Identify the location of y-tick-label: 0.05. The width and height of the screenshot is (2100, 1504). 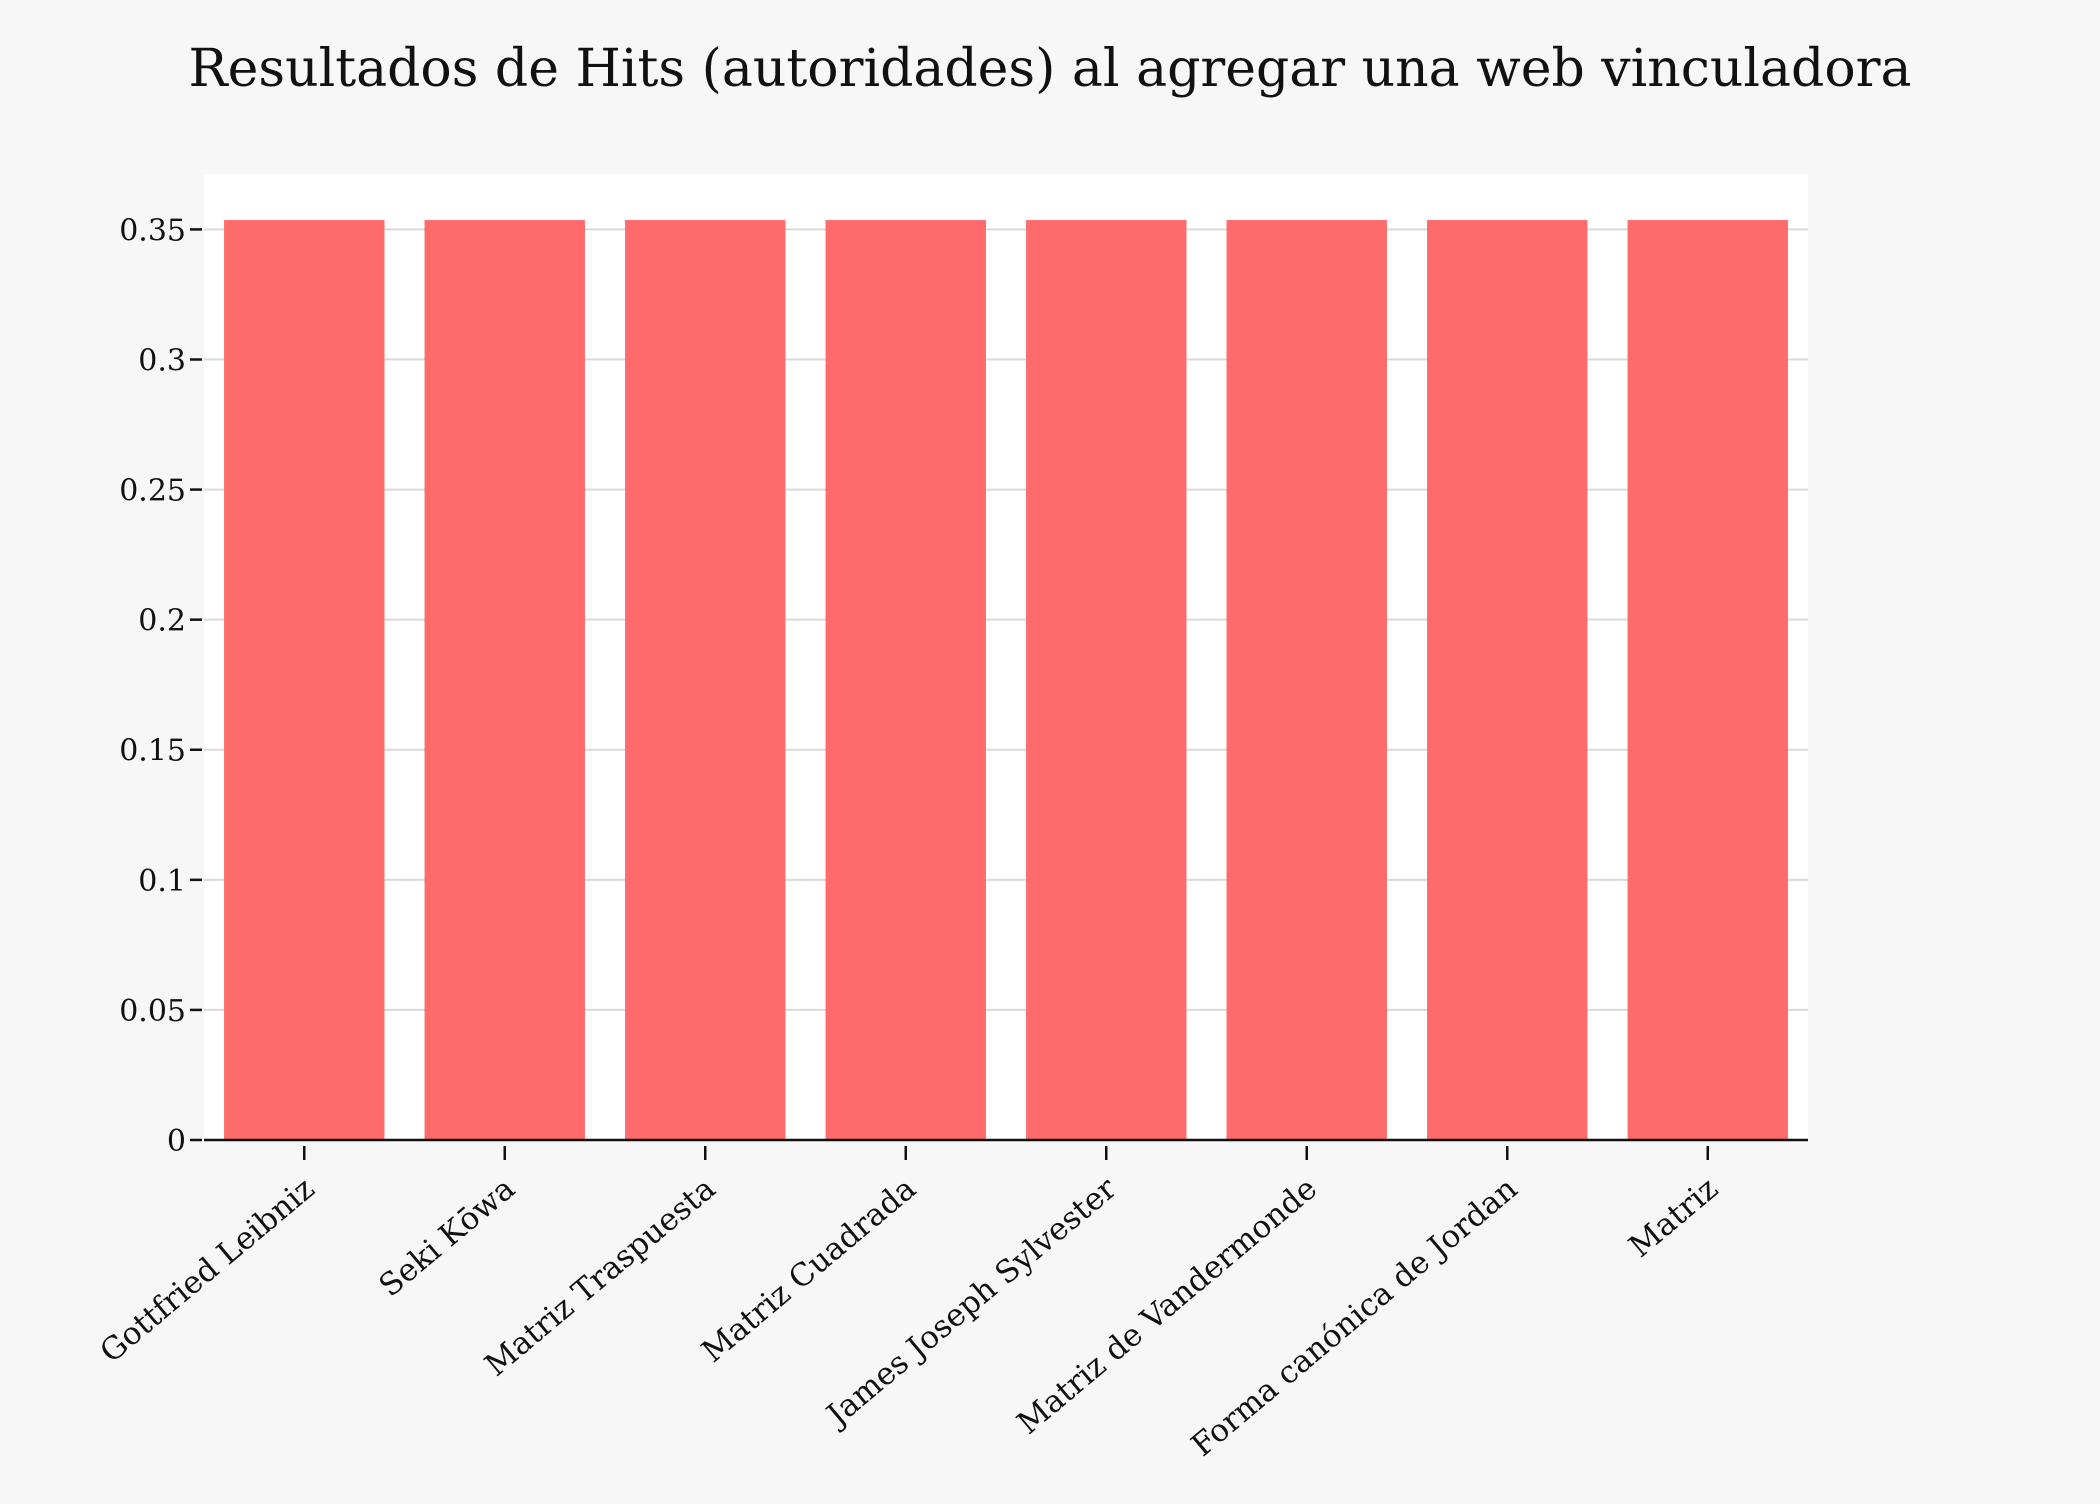
(152, 1011).